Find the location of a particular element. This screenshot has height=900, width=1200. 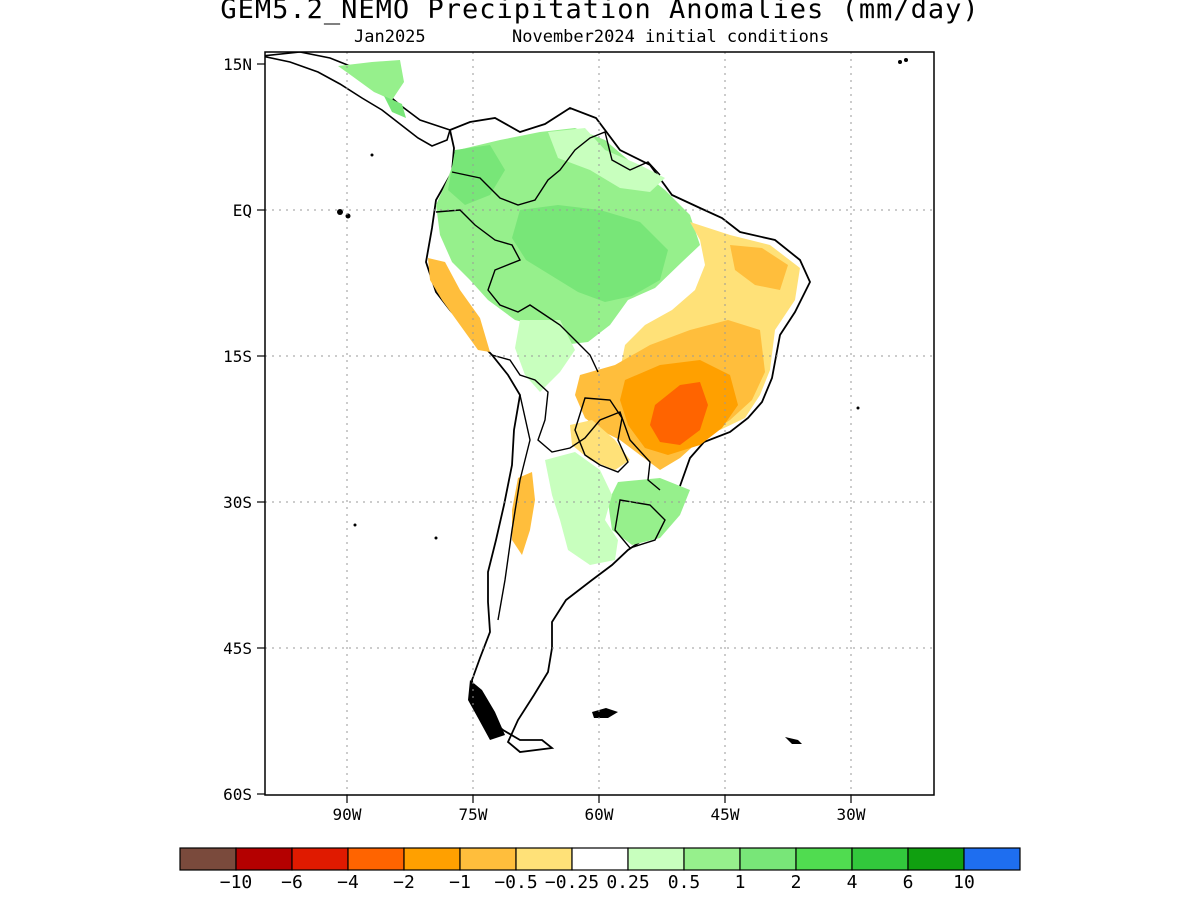

lon-label-75w: 75W is located at coordinates (473, 814).